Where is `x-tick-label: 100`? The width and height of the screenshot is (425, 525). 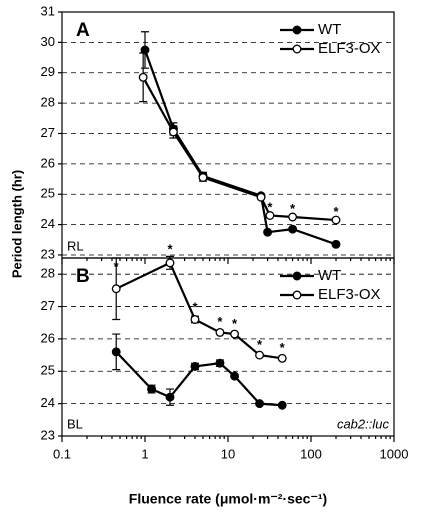
x-tick-label: 100 is located at coordinates (311, 453).